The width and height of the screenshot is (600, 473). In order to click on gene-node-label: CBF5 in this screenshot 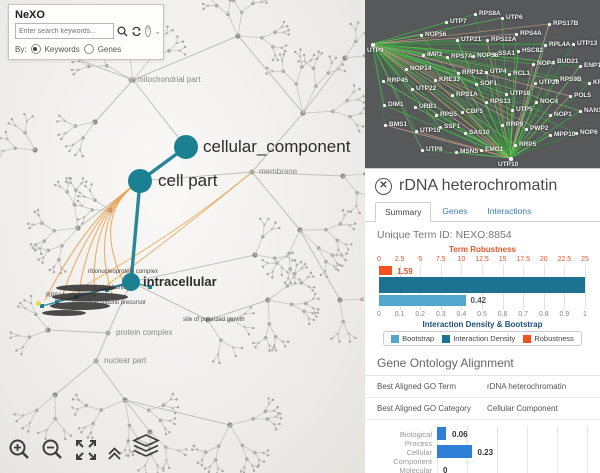, I will do `click(474, 111)`.